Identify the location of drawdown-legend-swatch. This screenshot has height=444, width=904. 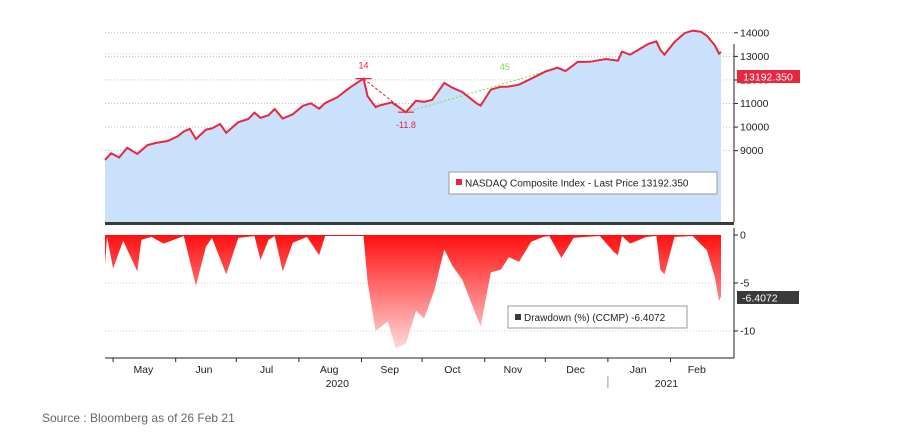
(518, 317).